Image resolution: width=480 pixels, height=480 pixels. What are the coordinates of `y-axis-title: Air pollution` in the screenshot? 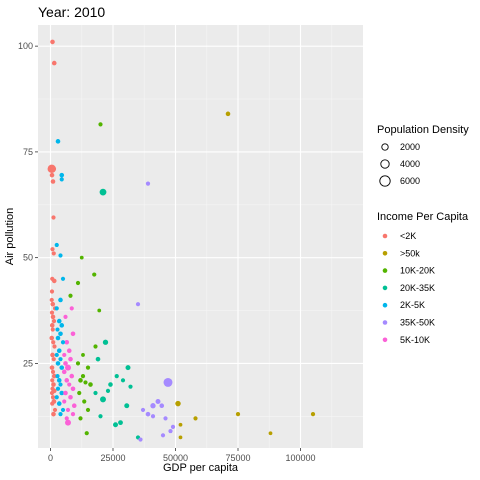 It's located at (10, 236).